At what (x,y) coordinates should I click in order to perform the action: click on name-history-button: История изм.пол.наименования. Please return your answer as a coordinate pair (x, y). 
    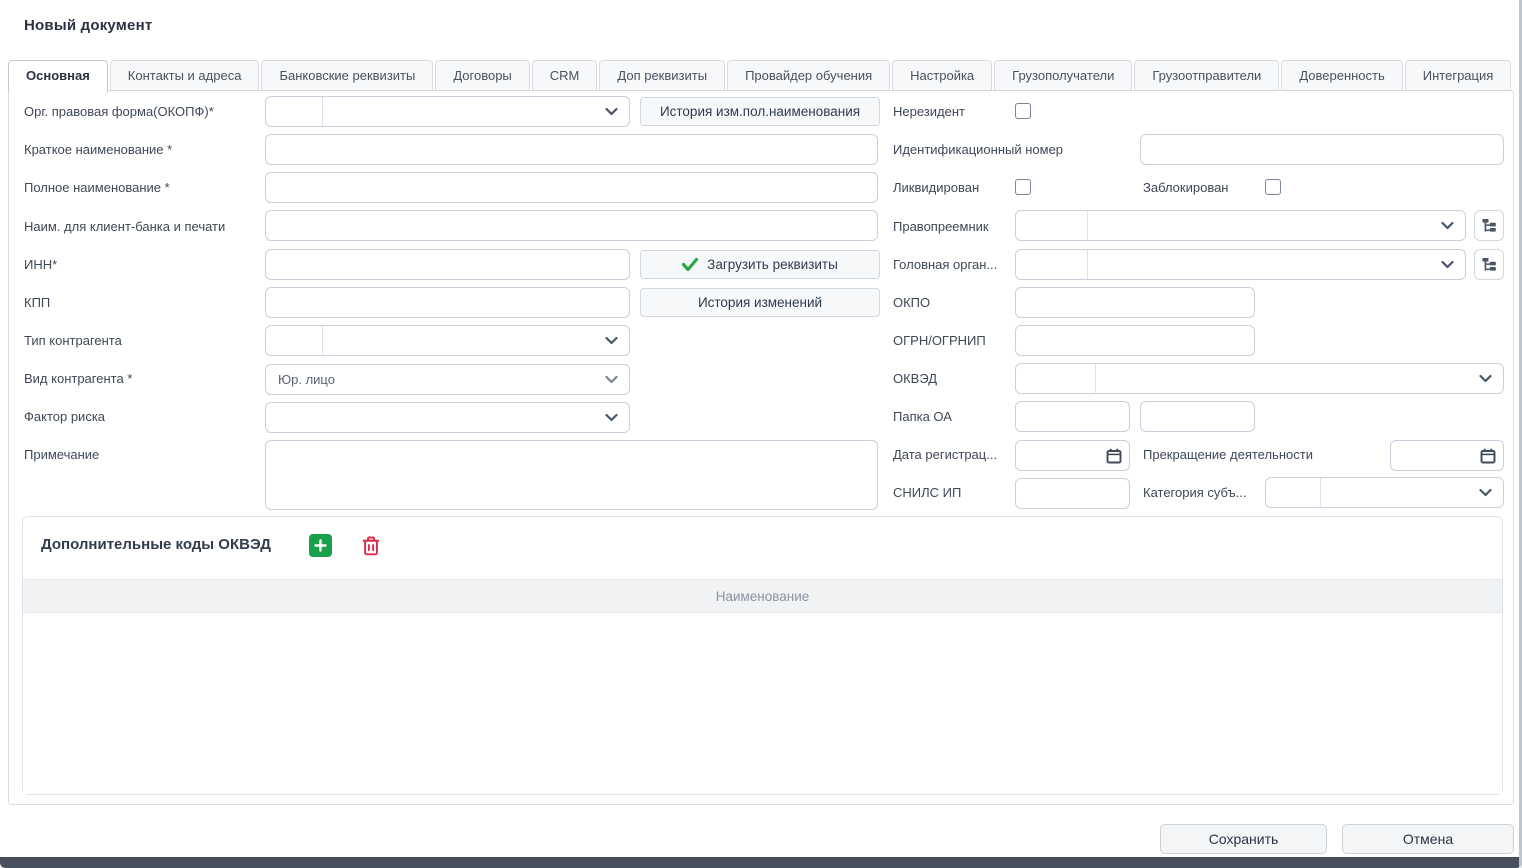
    Looking at the image, I should click on (760, 111).